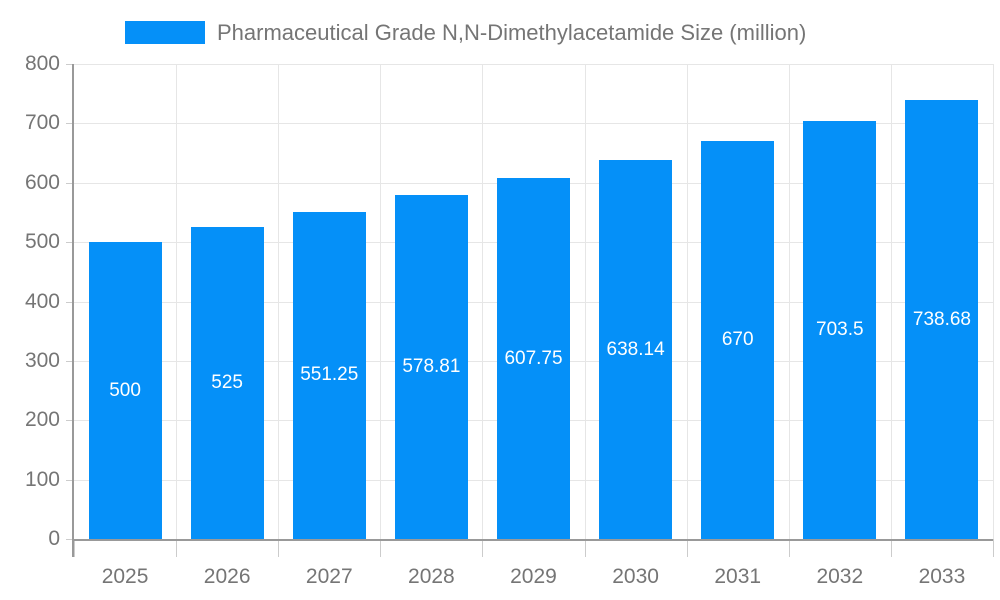 Image resolution: width=1000 pixels, height=600 pixels. What do you see at coordinates (42, 479) in the screenshot?
I see `y-tick-label: 100` at bounding box center [42, 479].